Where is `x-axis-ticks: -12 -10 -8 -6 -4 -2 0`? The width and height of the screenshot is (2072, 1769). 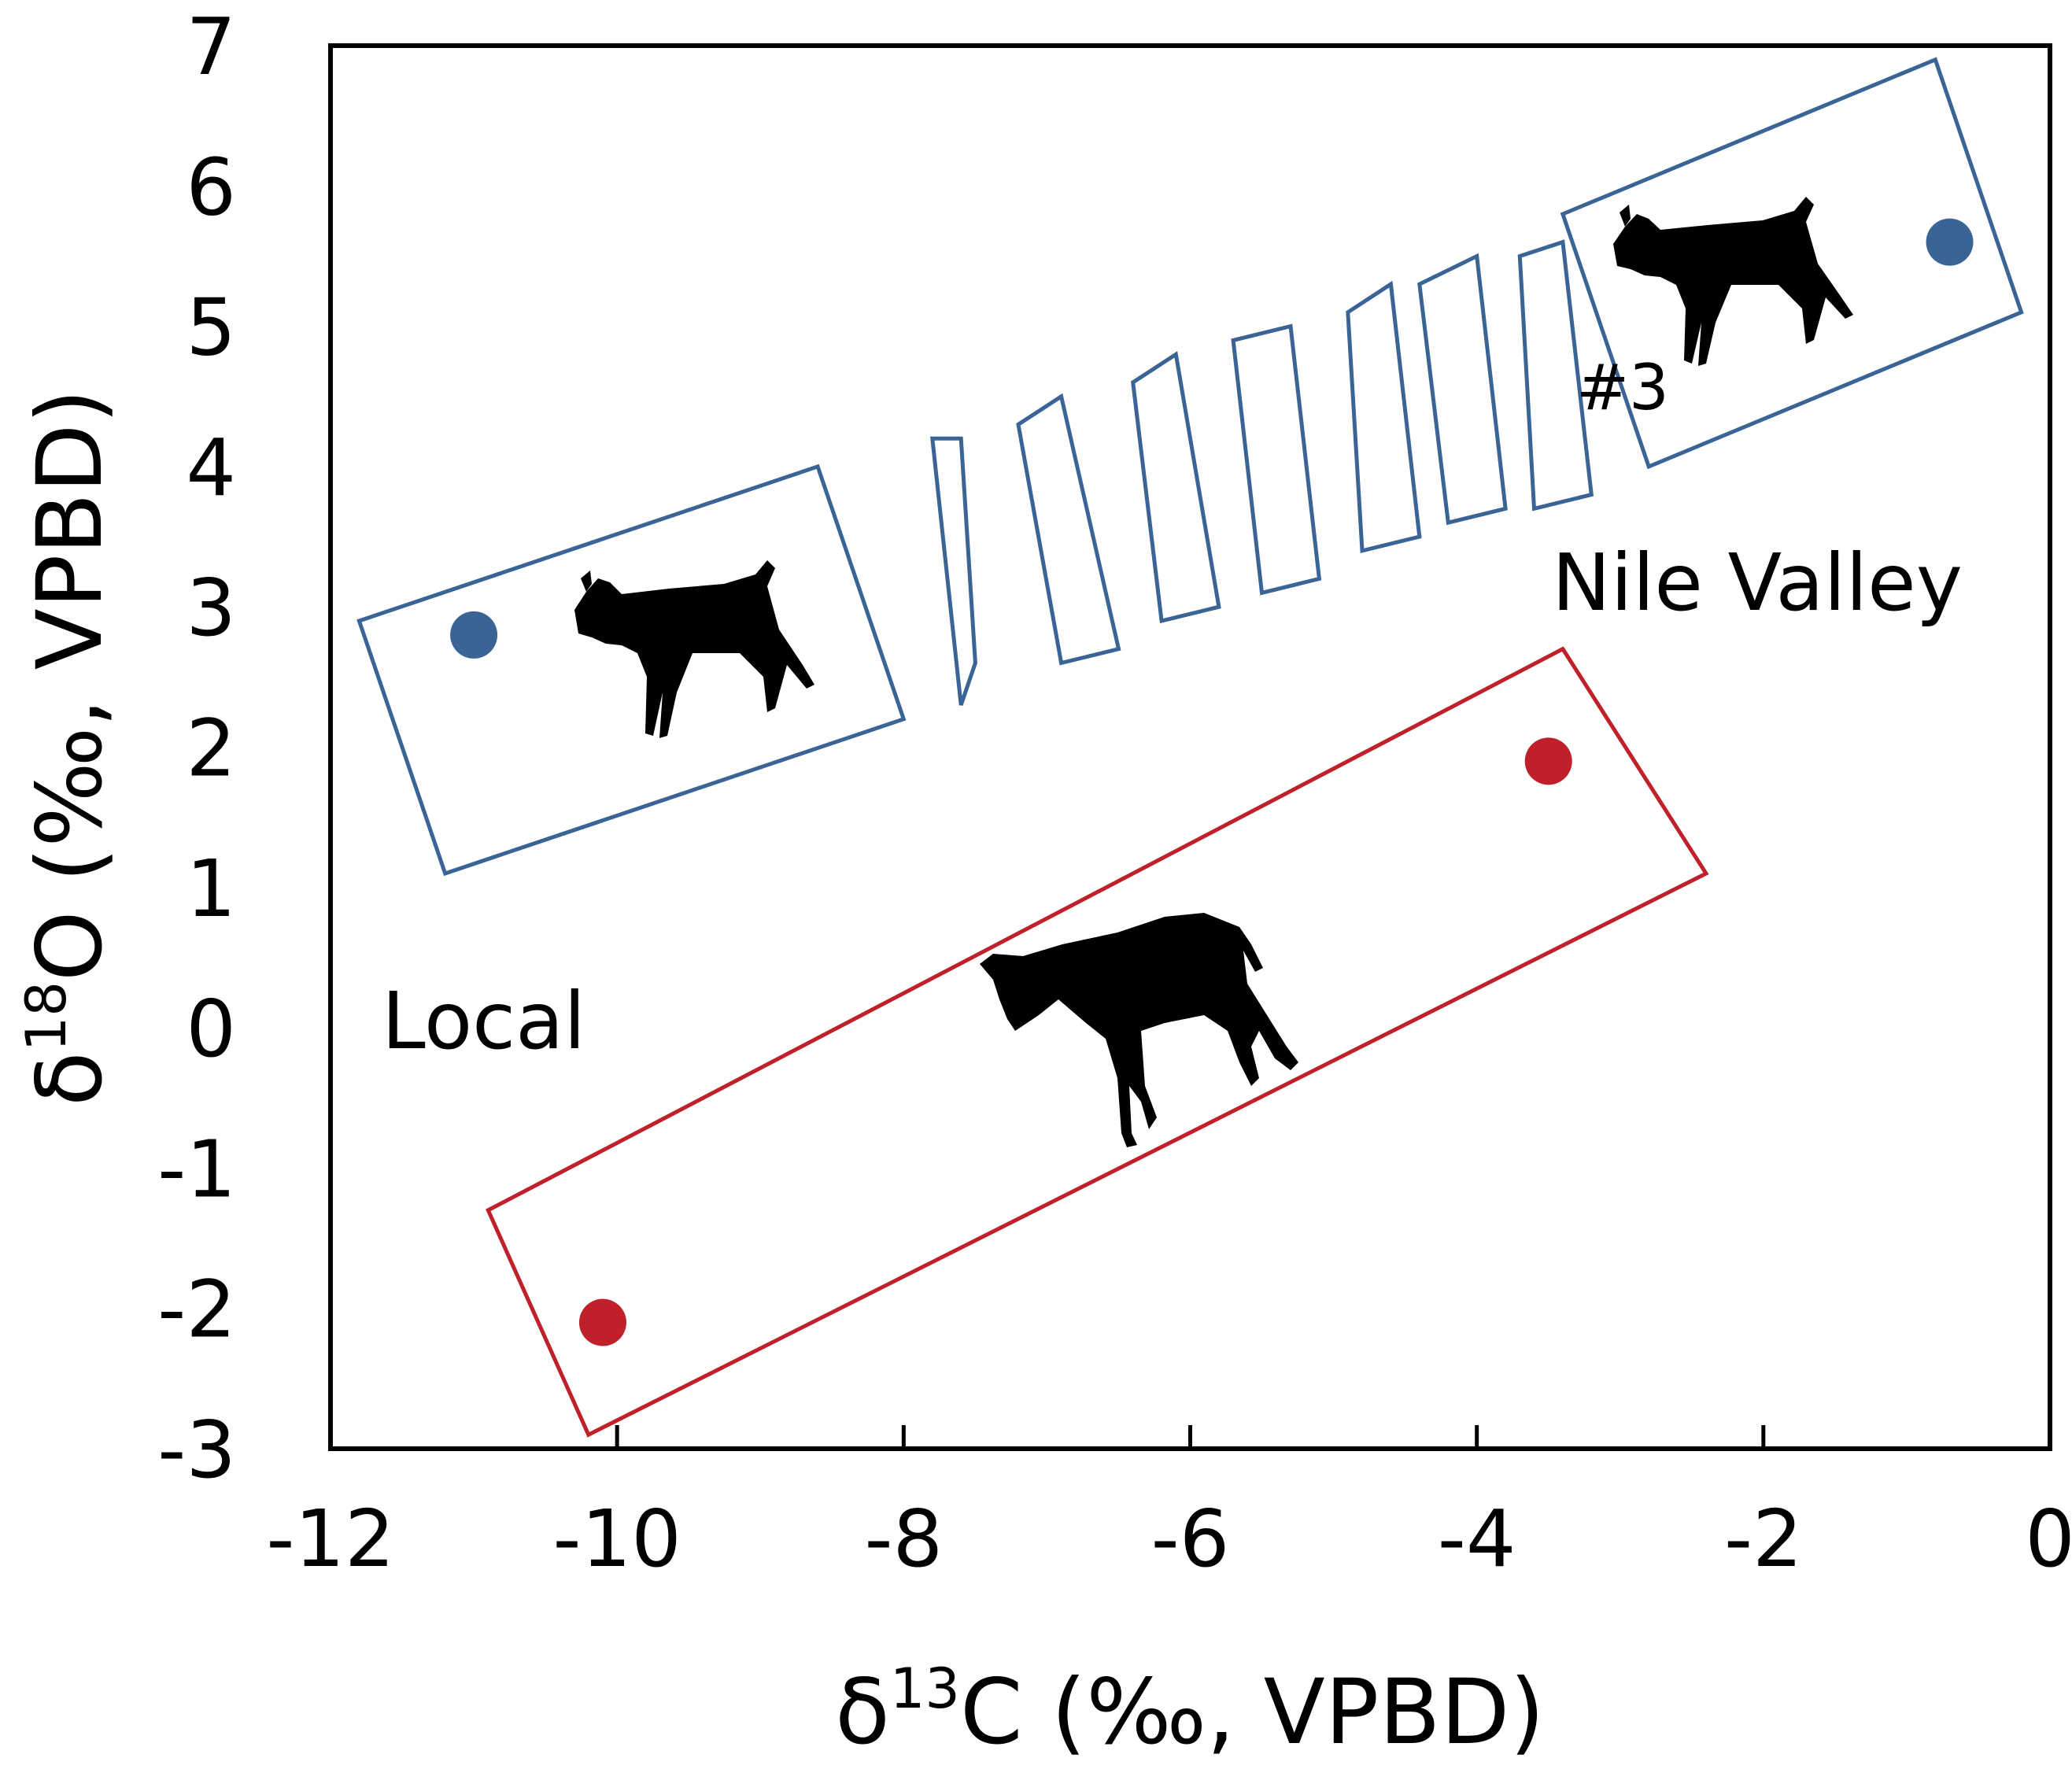 x-axis-ticks: -12 -10 -8 -6 -4 -2 0 is located at coordinates (1169, 1505).